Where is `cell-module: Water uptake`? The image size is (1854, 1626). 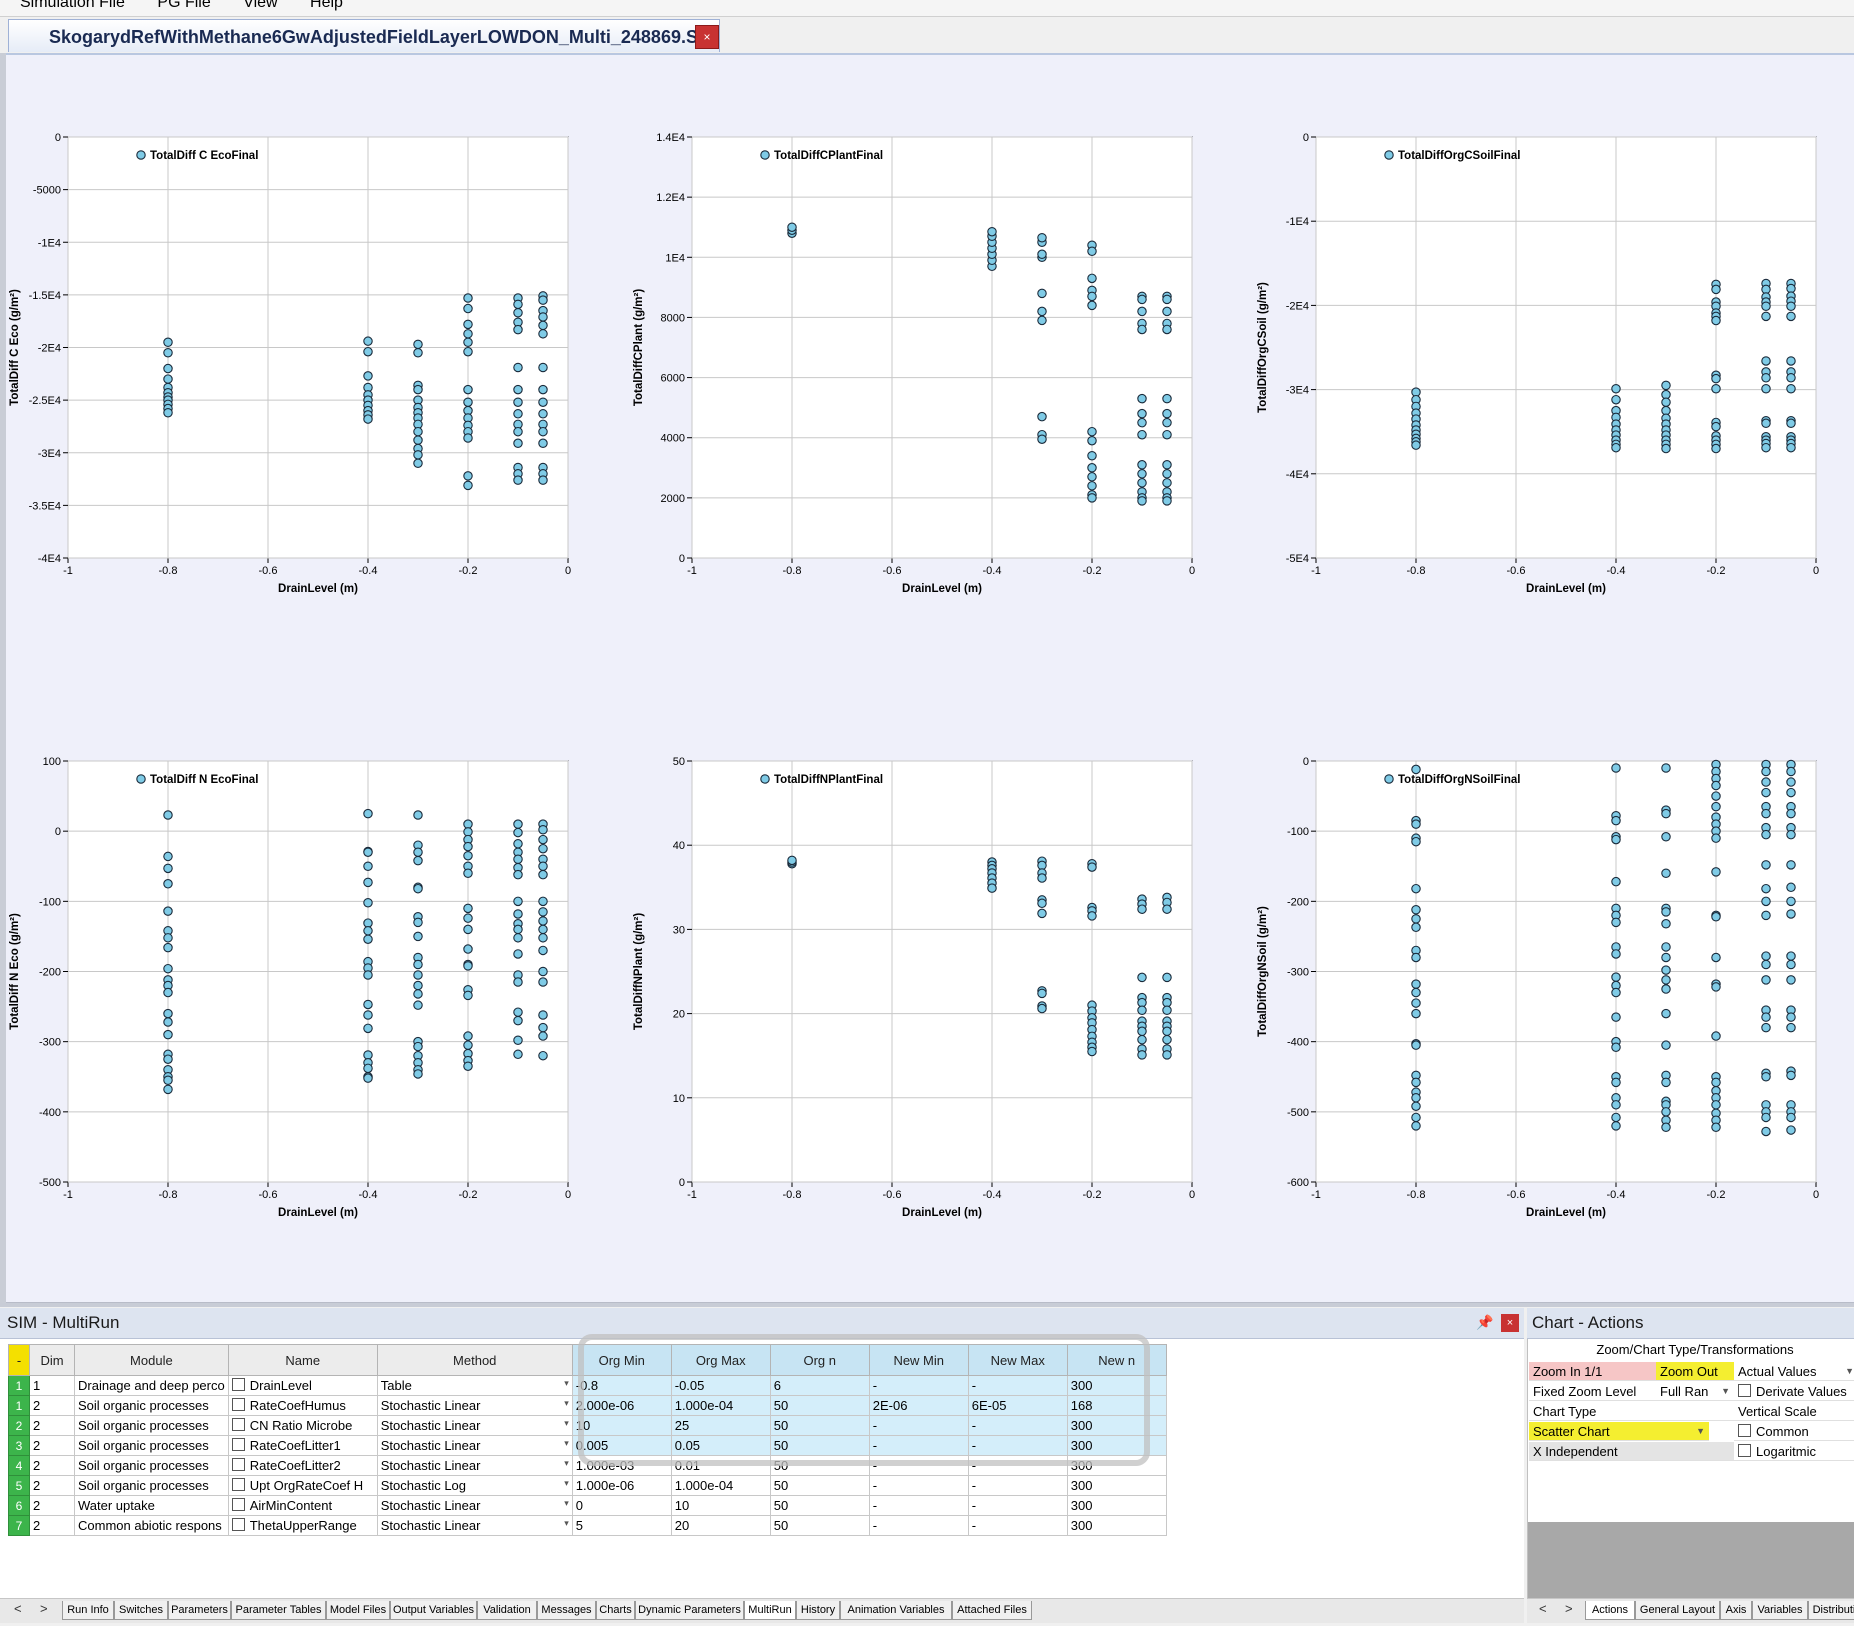 cell-module: Water uptake is located at coordinates (151, 1505).